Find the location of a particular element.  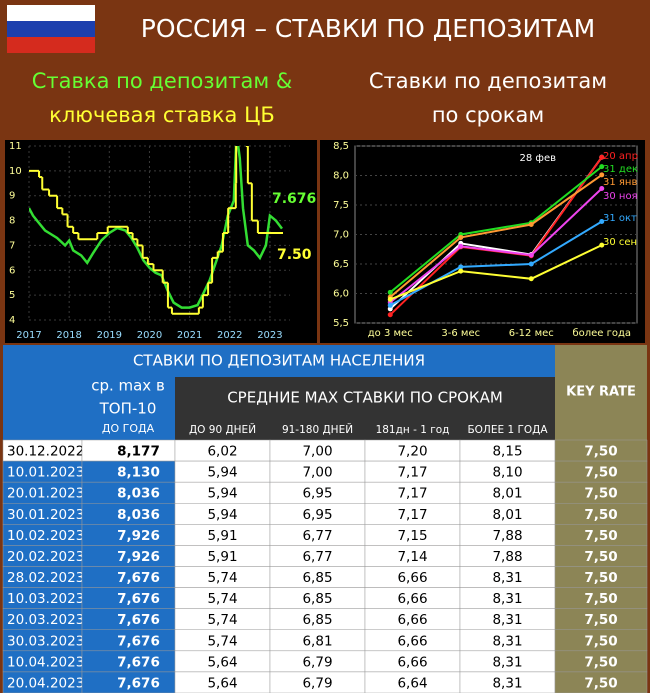

y-tick-label: 9 is located at coordinates (12, 196).